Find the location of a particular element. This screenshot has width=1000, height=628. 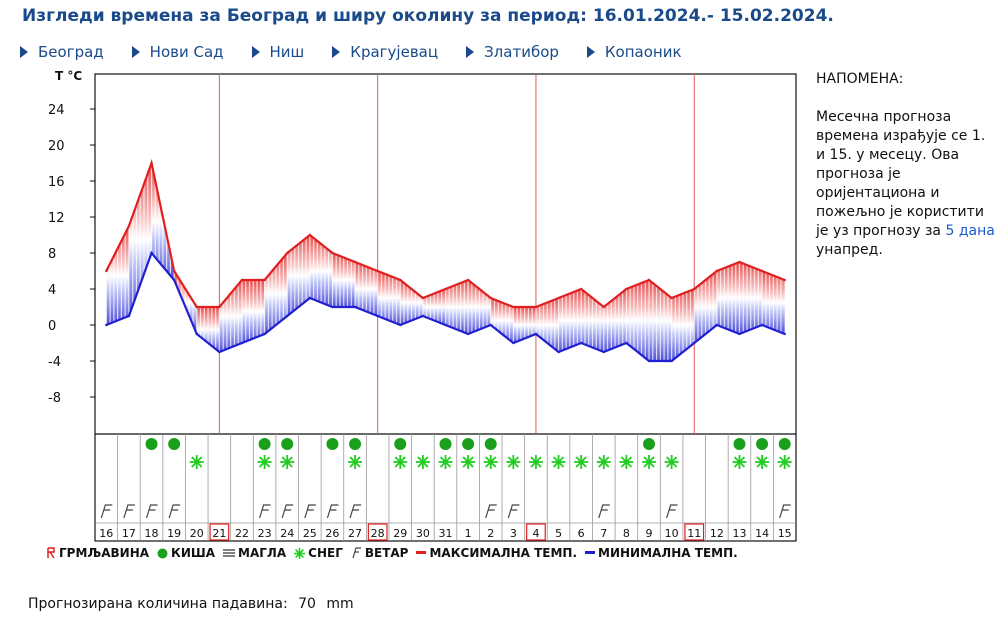

day-label: 12 is located at coordinates (717, 533).